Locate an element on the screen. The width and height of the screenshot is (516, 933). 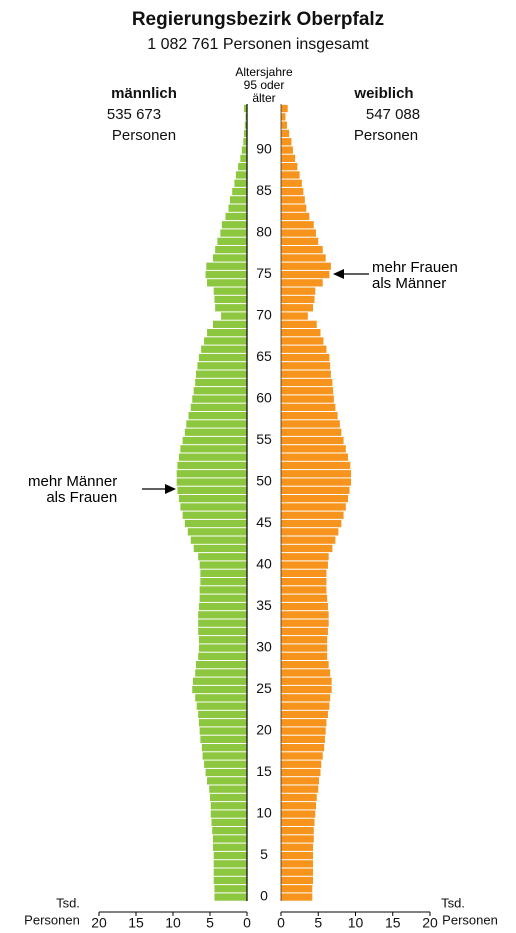
legend-label: männlich is located at coordinates (144, 93).